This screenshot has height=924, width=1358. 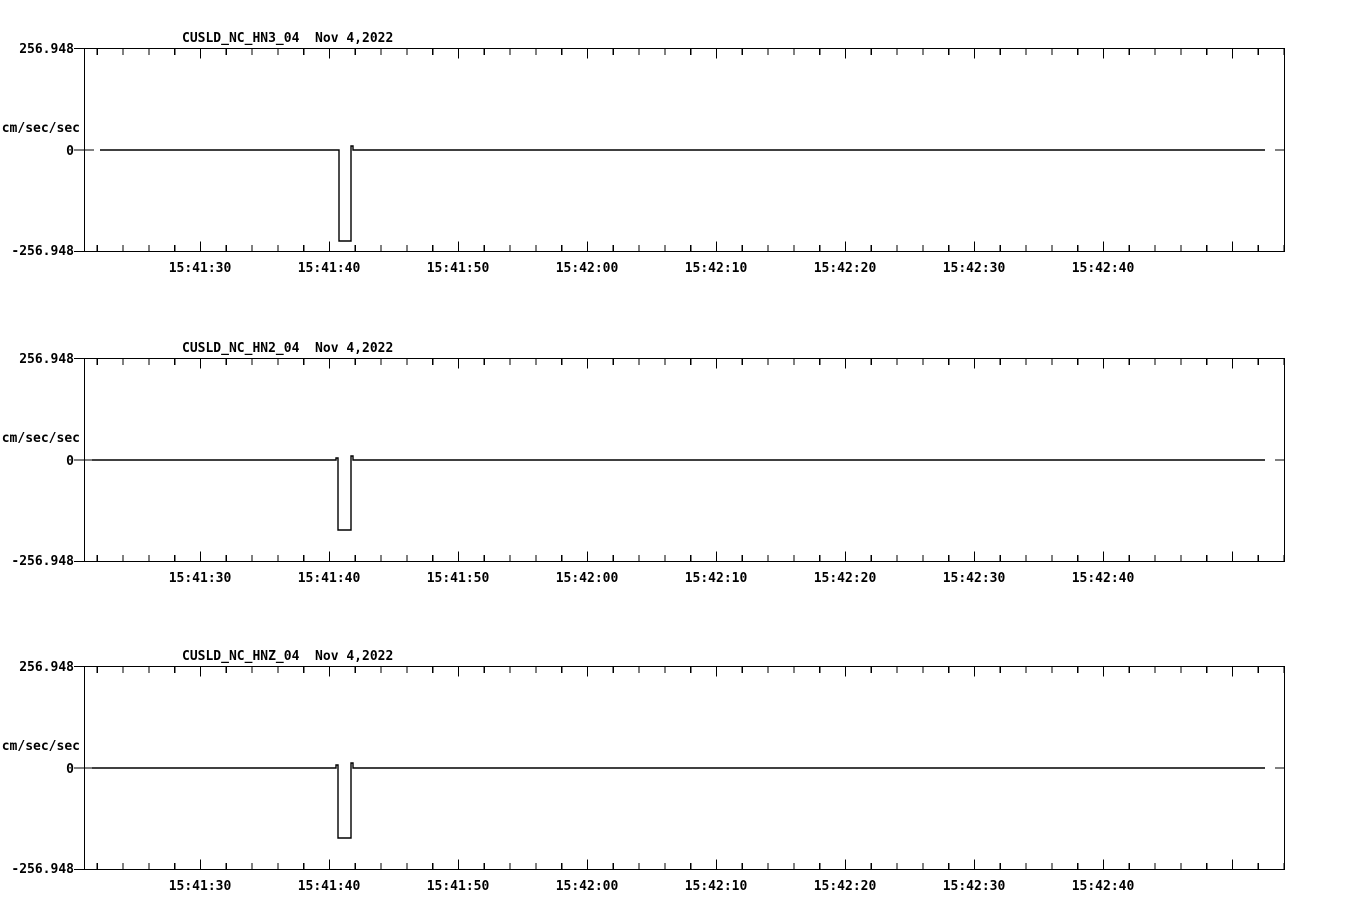 What do you see at coordinates (288, 348) in the screenshot?
I see `panel-title: CUSLD_NC_HN2_04 Nov 4,2022` at bounding box center [288, 348].